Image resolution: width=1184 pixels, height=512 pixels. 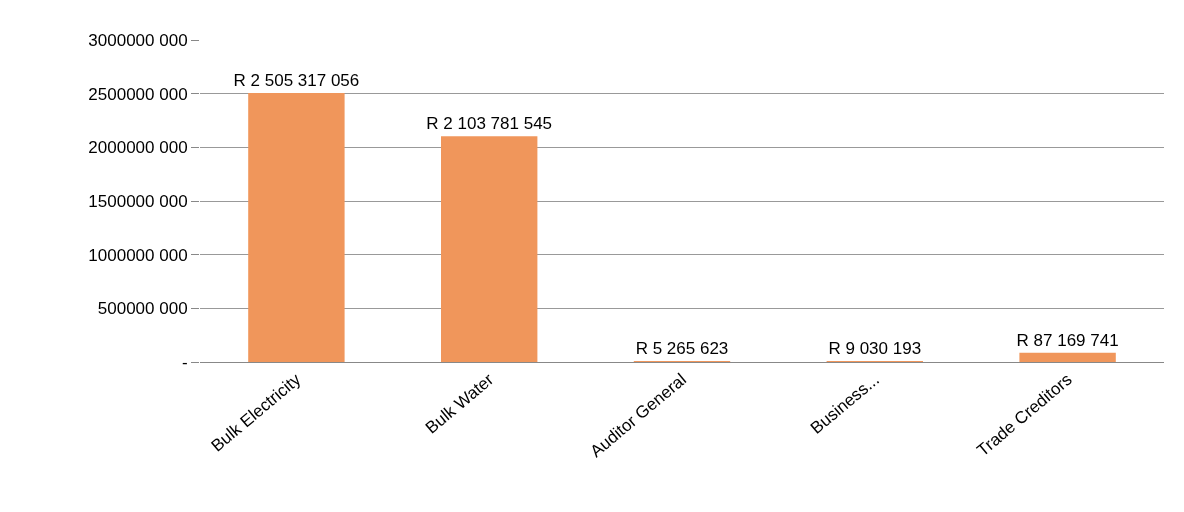 I want to click on data-label: R 9 030 193, so click(x=875, y=348).